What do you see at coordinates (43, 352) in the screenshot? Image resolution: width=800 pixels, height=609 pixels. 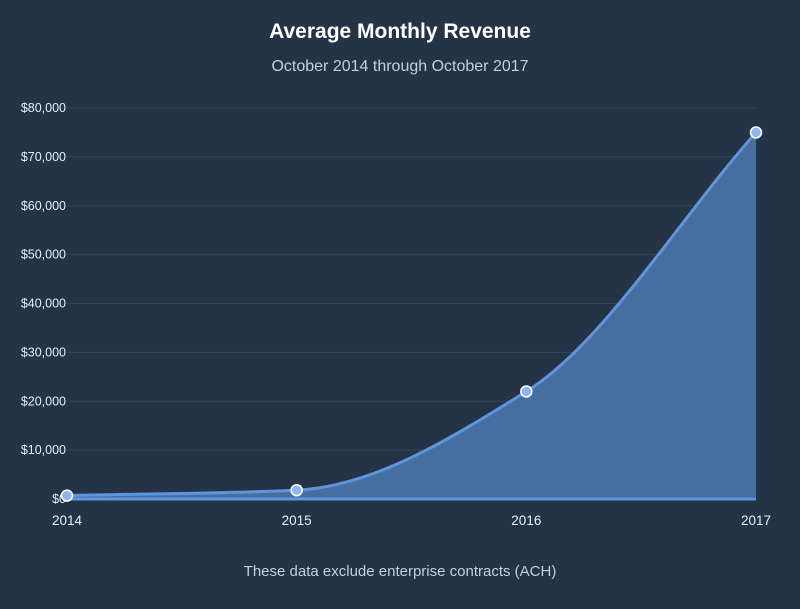 I see `y-tick-label: $30,000` at bounding box center [43, 352].